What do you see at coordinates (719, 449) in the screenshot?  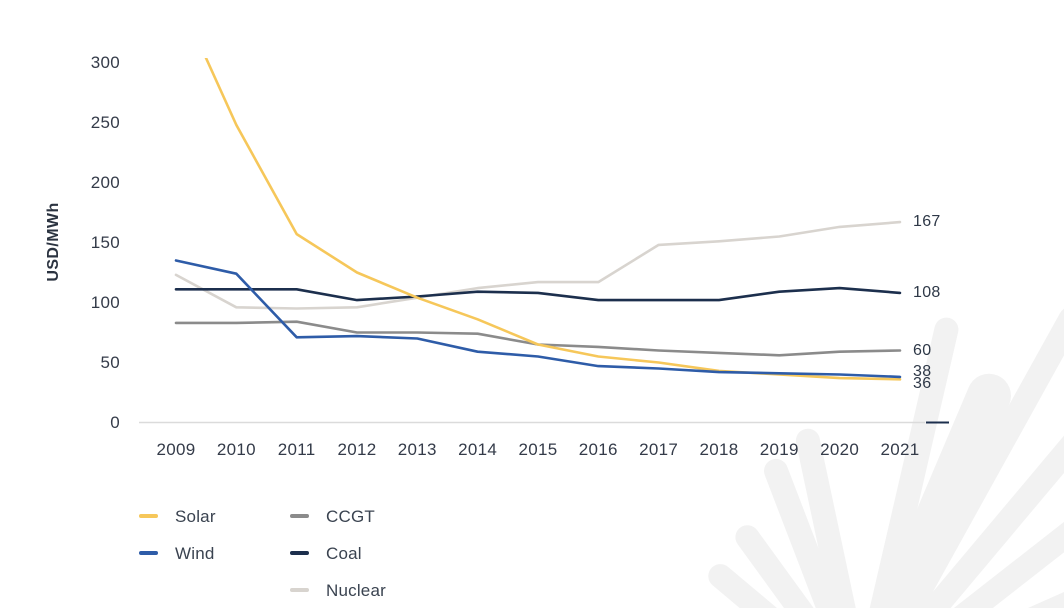 I see `x-tick-label: 2018` at bounding box center [719, 449].